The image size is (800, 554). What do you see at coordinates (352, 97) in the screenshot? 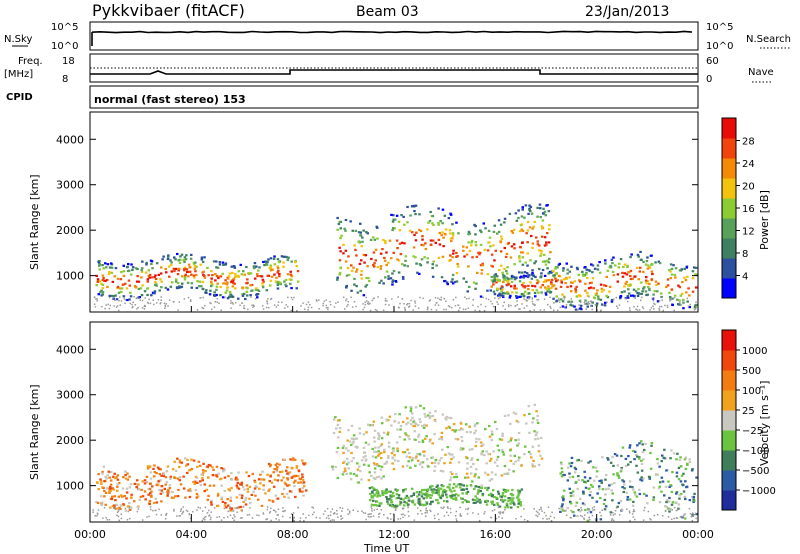
I see `cpid-strip: CPID normal (fast stereo) 153` at bounding box center [352, 97].